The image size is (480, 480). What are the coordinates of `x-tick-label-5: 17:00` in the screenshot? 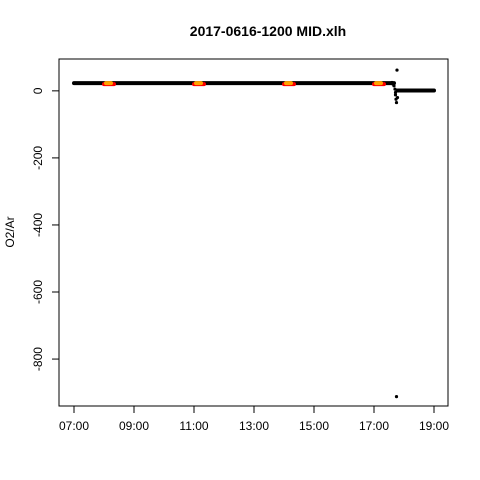 It's located at (374, 426).